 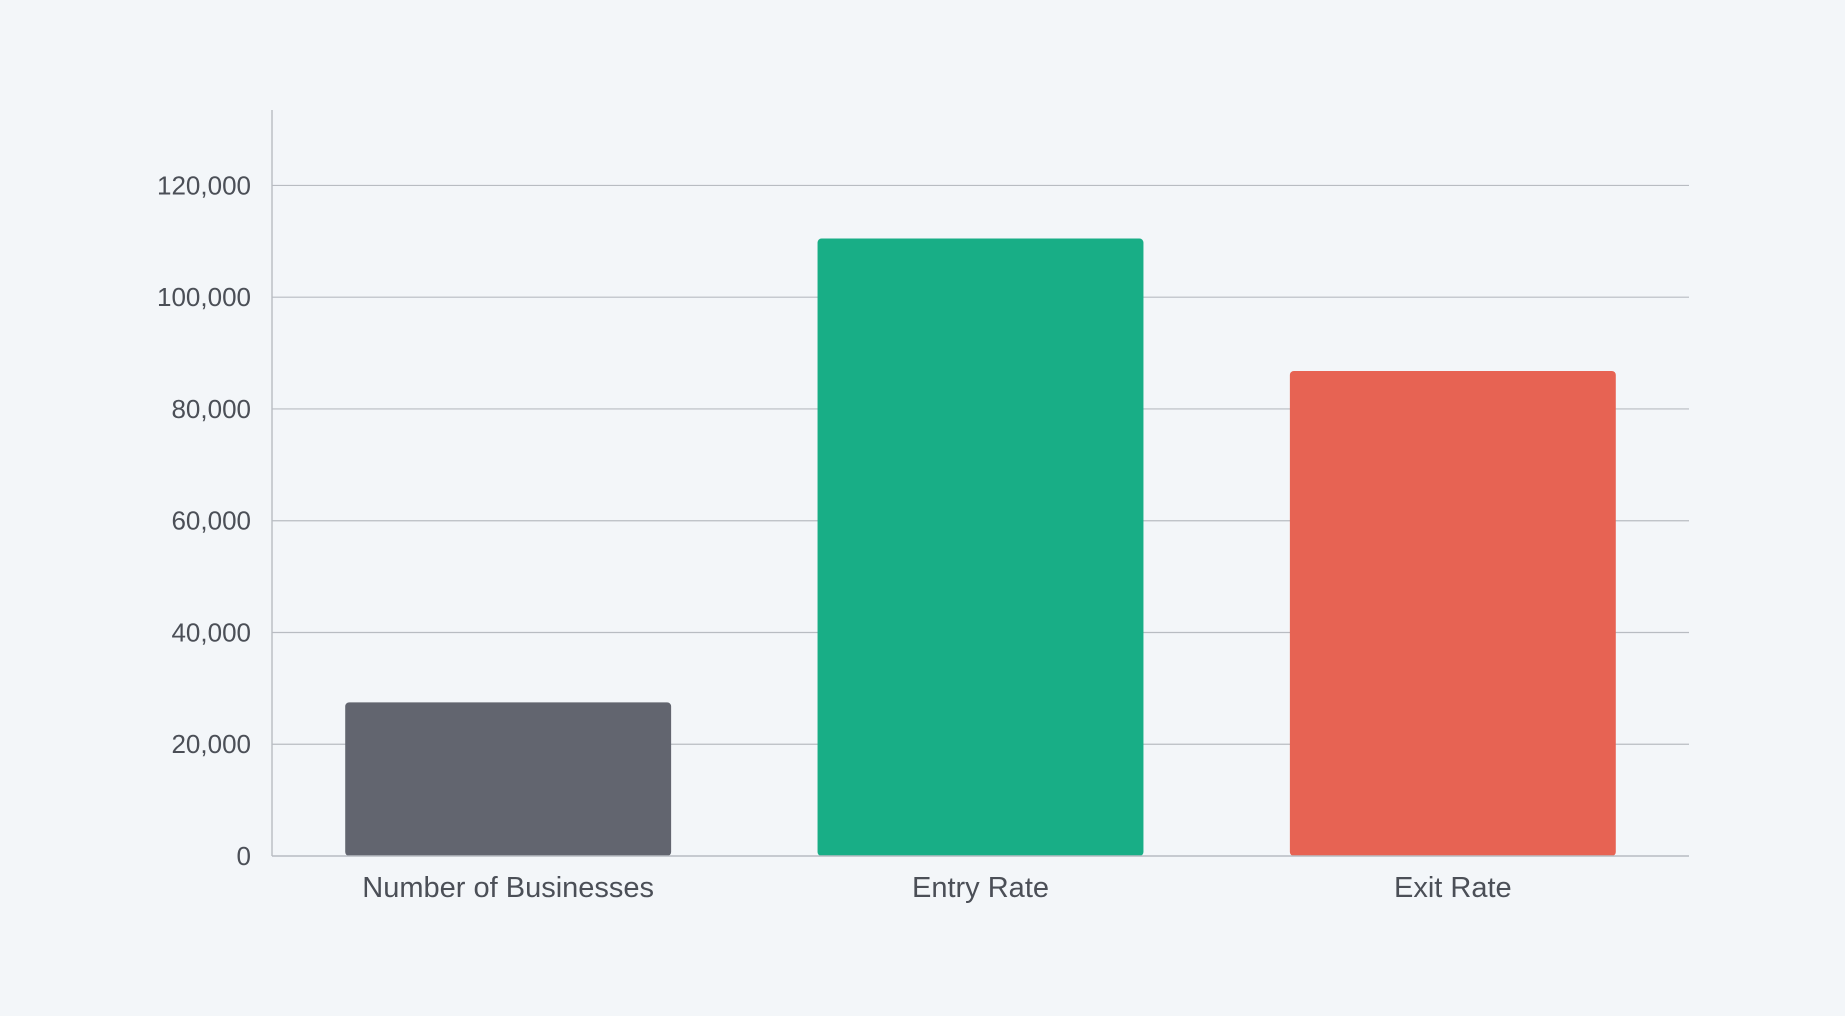 What do you see at coordinates (211, 521) in the screenshot?
I see `y-tick-label: 60,000` at bounding box center [211, 521].